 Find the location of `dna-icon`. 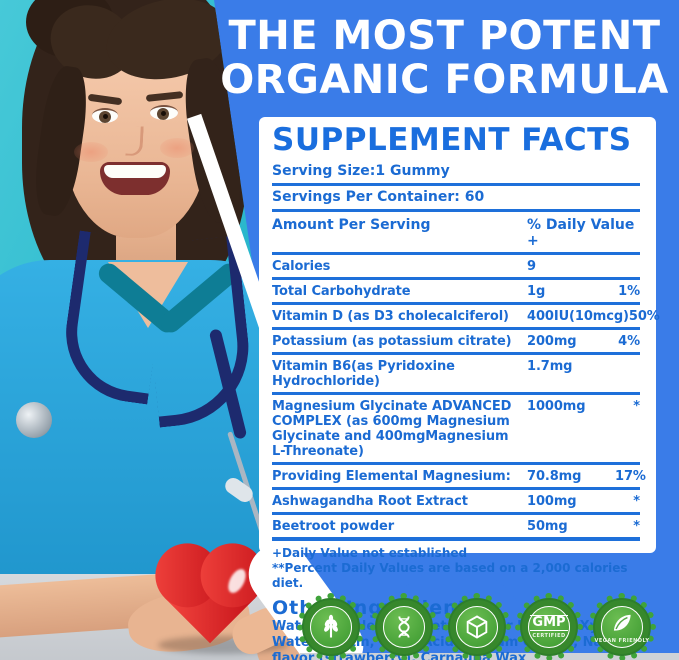

dna-icon is located at coordinates (404, 627).